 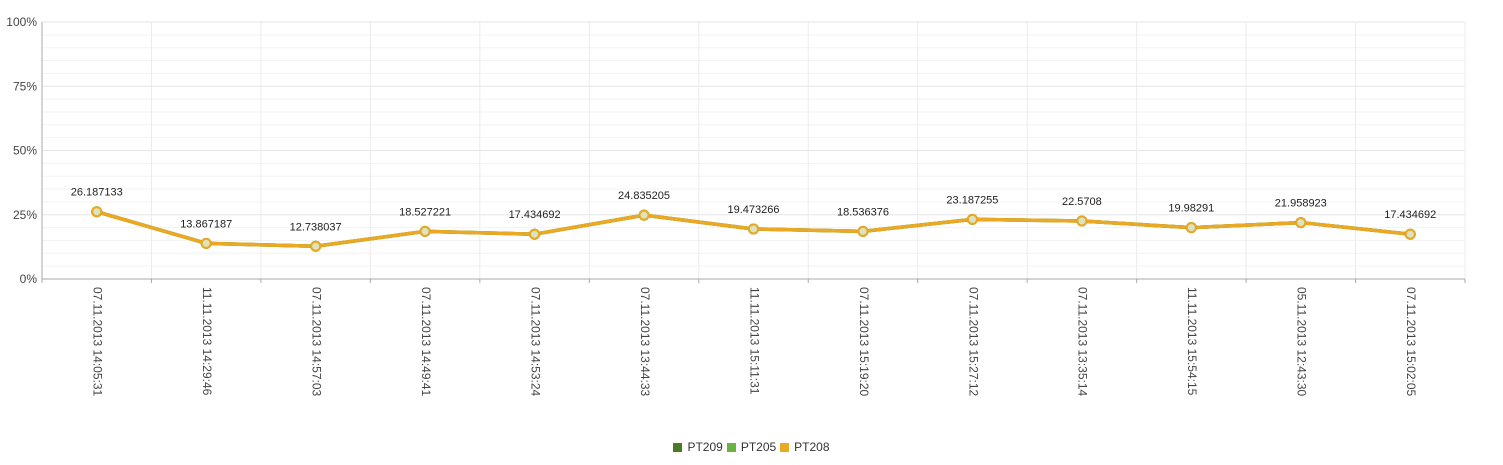 I want to click on data-label: 22.5708, so click(x=1082, y=202).